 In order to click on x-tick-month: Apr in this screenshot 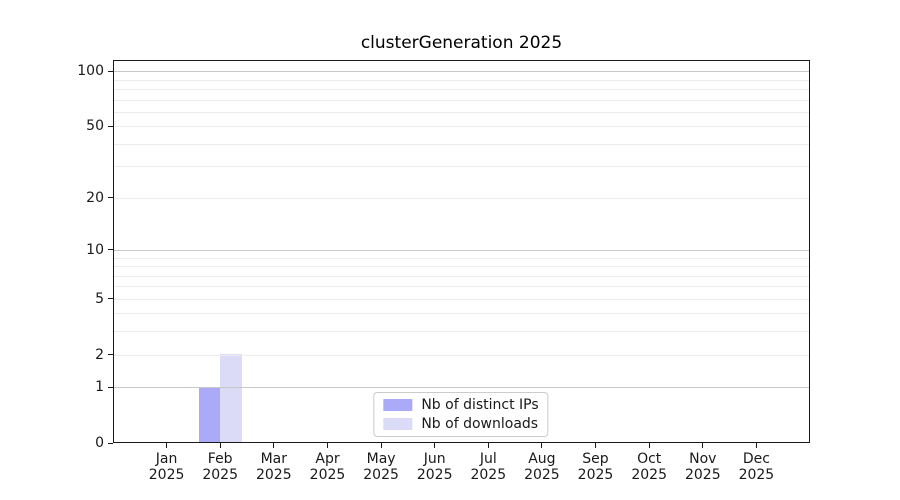, I will do `click(327, 459)`.